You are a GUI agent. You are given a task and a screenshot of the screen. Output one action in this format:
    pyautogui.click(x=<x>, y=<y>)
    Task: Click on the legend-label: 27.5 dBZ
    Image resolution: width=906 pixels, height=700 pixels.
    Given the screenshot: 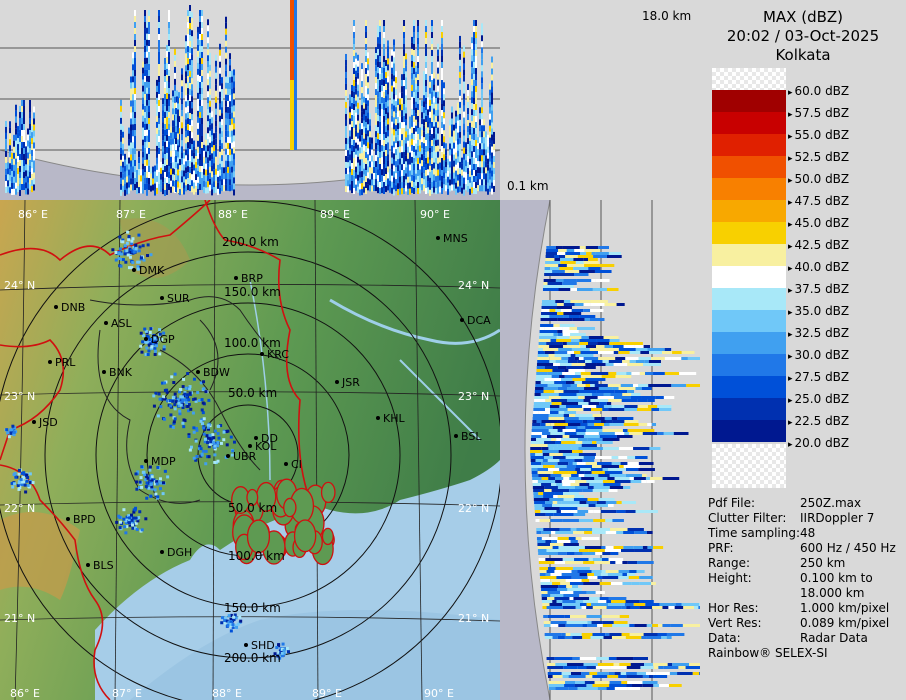 What is the action you would take?
    pyautogui.click(x=819, y=377)
    